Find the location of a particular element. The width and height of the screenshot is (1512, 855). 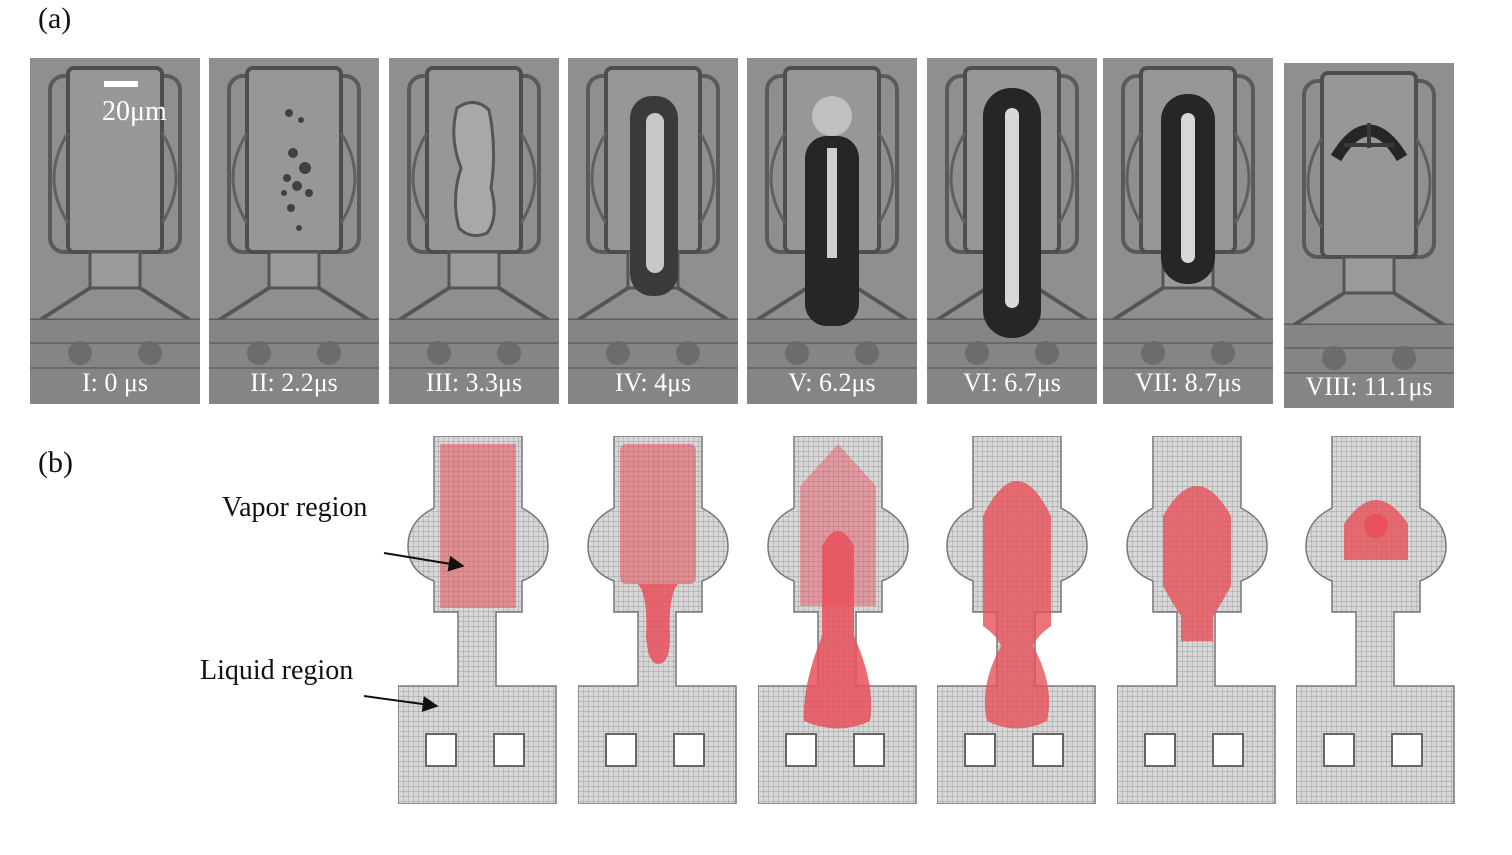

vapor-arrow is located at coordinates (424, 562).